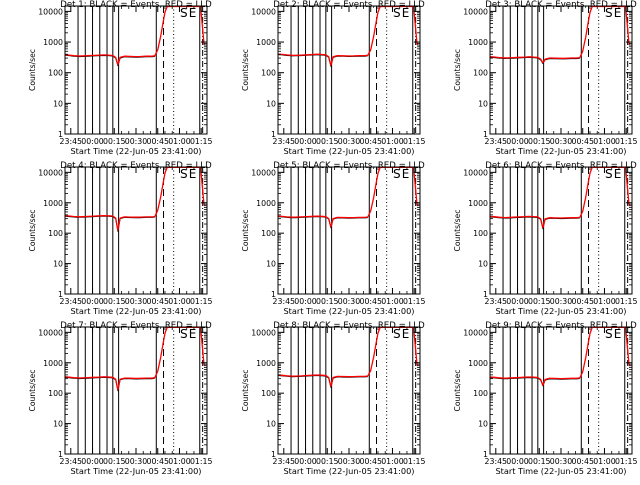  Describe the element at coordinates (136, 5) in the screenshot. I see `chart-title: Det 1: BLACK = Events, RED = LLD` at that location.